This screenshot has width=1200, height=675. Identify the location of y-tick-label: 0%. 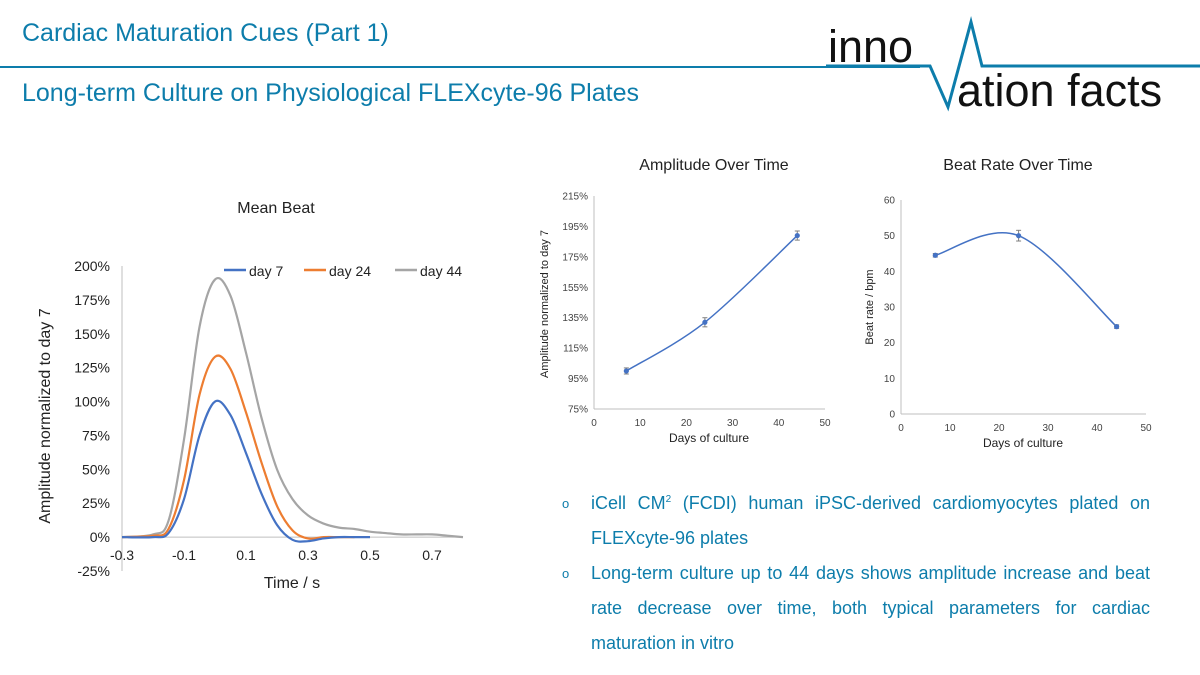
(100, 537).